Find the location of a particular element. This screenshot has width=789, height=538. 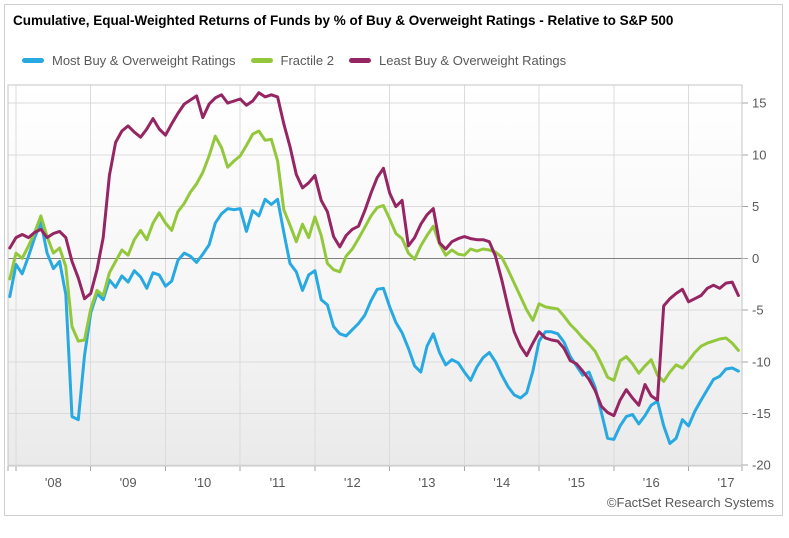

legend-label: Fractile 2 is located at coordinates (307, 60).